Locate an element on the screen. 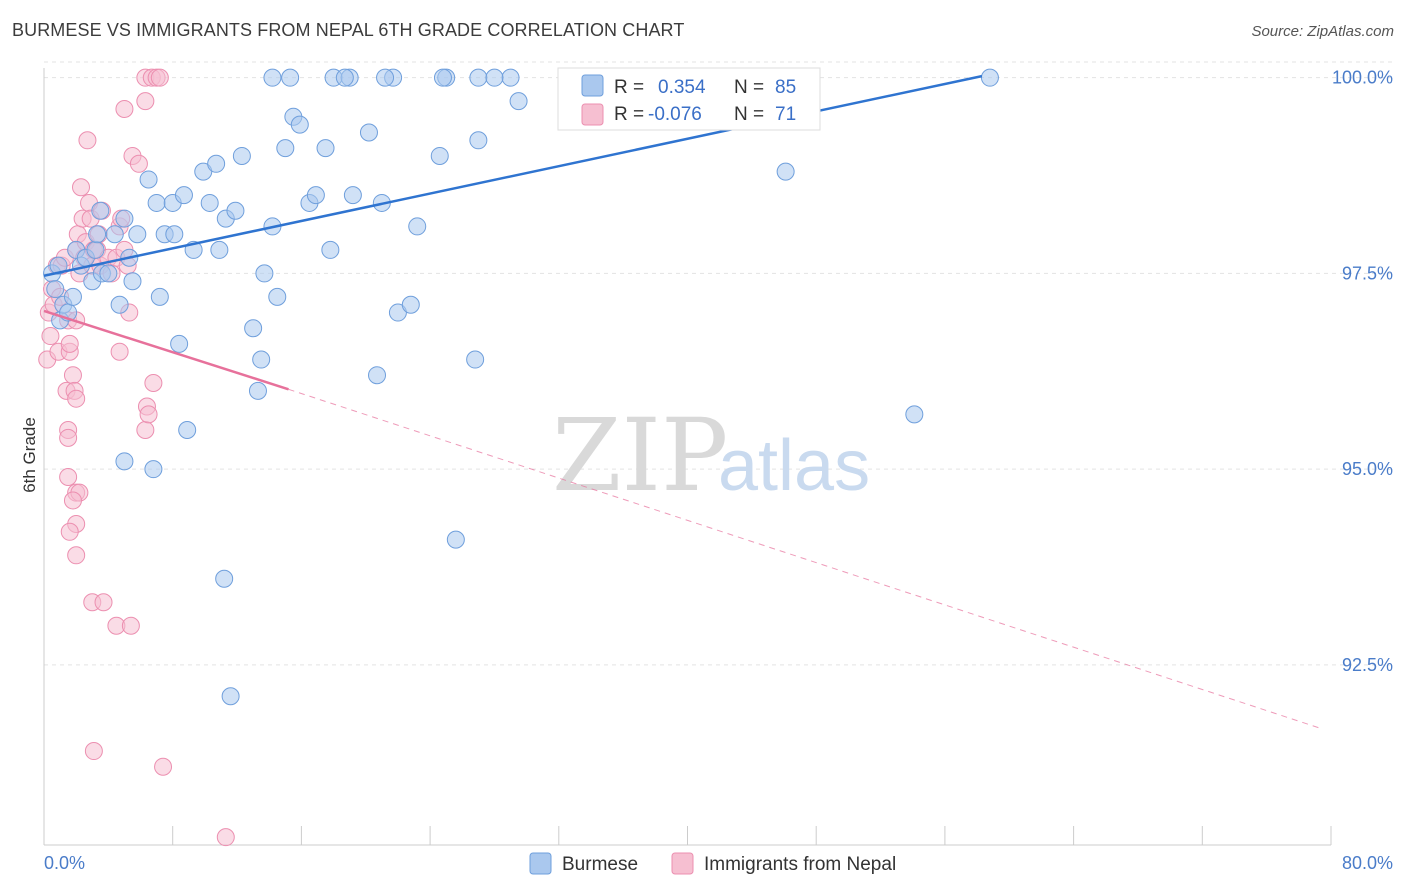 The image size is (1406, 892). bottom-legend-label-nepal: Immigrants from Nepal is located at coordinates (800, 864).